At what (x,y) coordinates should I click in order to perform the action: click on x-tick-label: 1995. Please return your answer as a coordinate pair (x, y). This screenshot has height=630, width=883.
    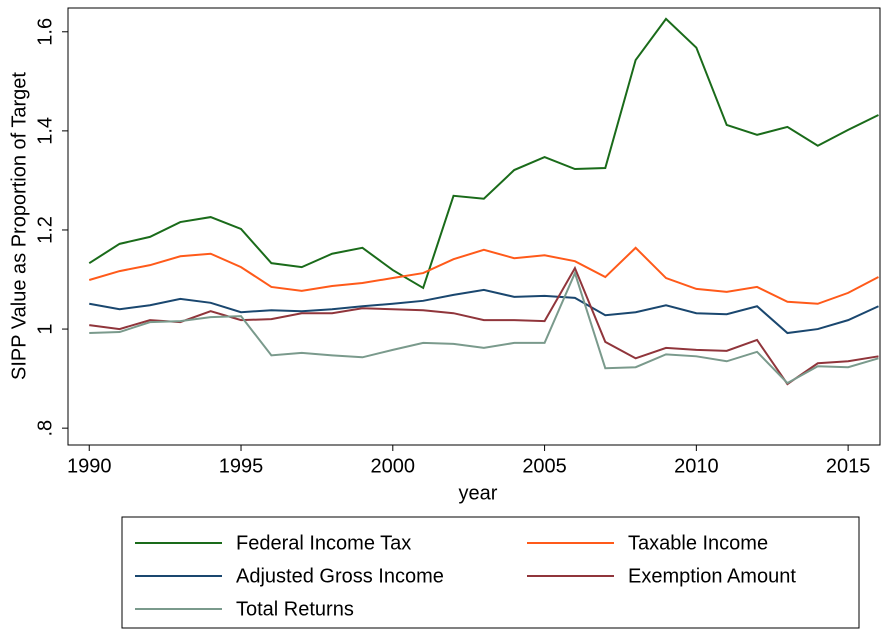
    Looking at the image, I should click on (241, 466).